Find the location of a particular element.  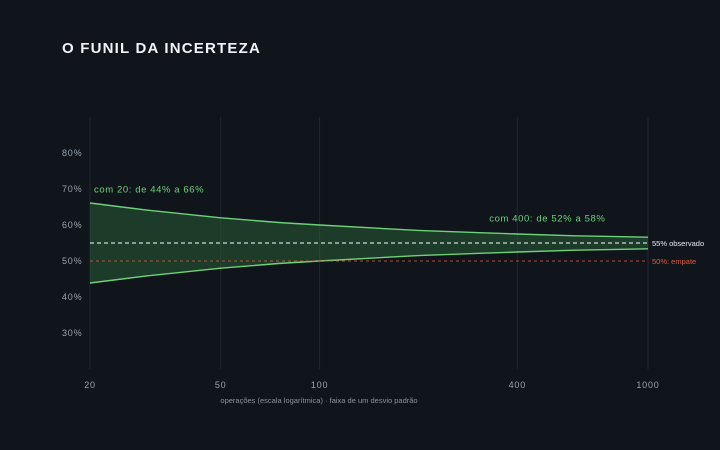

band-lower-line is located at coordinates (369, 266).